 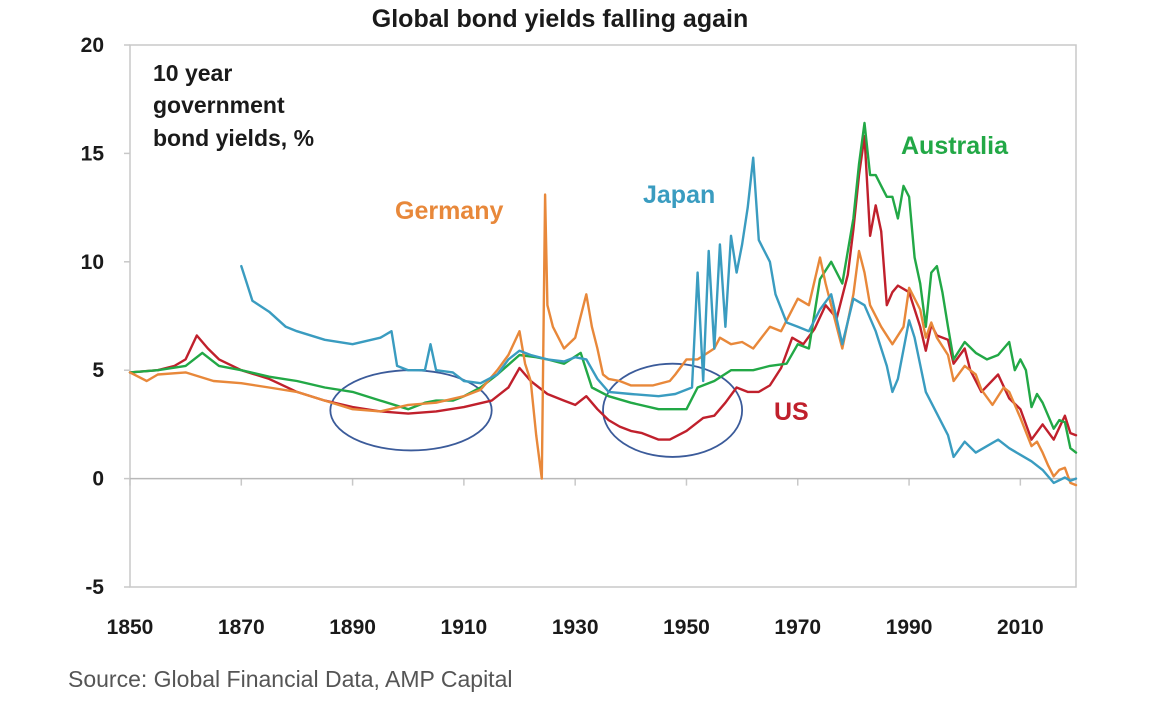 What do you see at coordinates (955, 146) in the screenshot?
I see `series-label-australia: Australia` at bounding box center [955, 146].